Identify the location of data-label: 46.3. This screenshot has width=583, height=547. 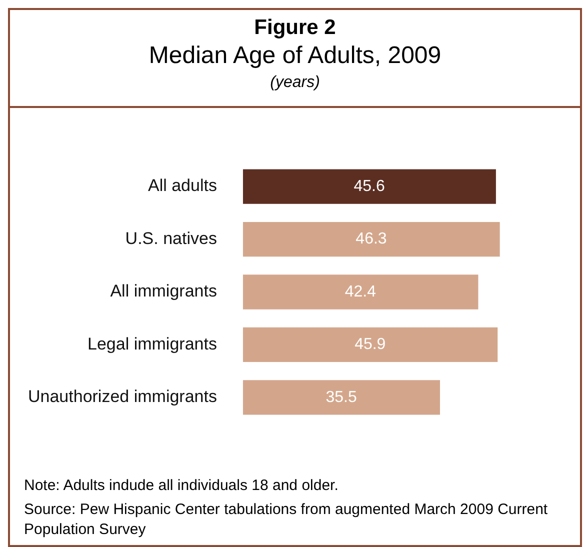
(371, 239).